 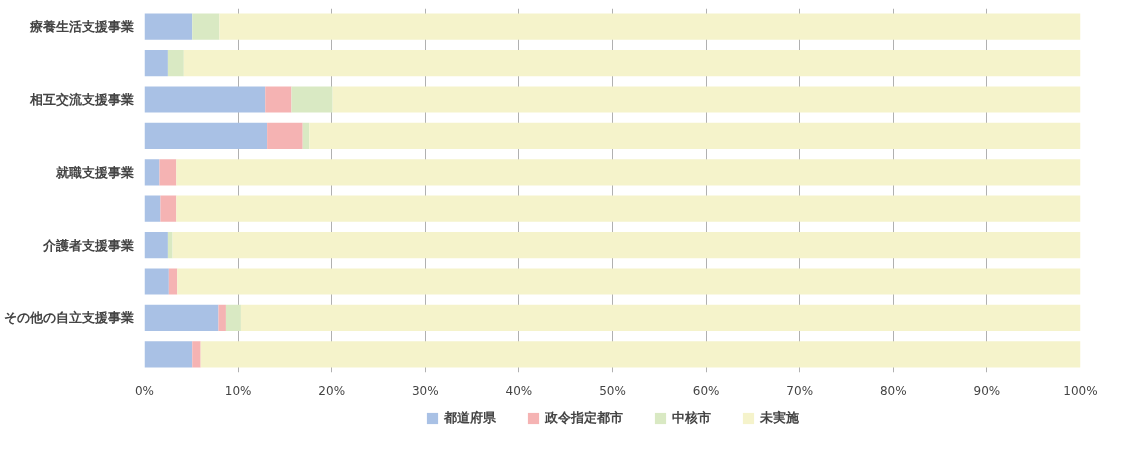 I want to click on y-tick-label: 相互交流支援事業, so click(x=81, y=99).